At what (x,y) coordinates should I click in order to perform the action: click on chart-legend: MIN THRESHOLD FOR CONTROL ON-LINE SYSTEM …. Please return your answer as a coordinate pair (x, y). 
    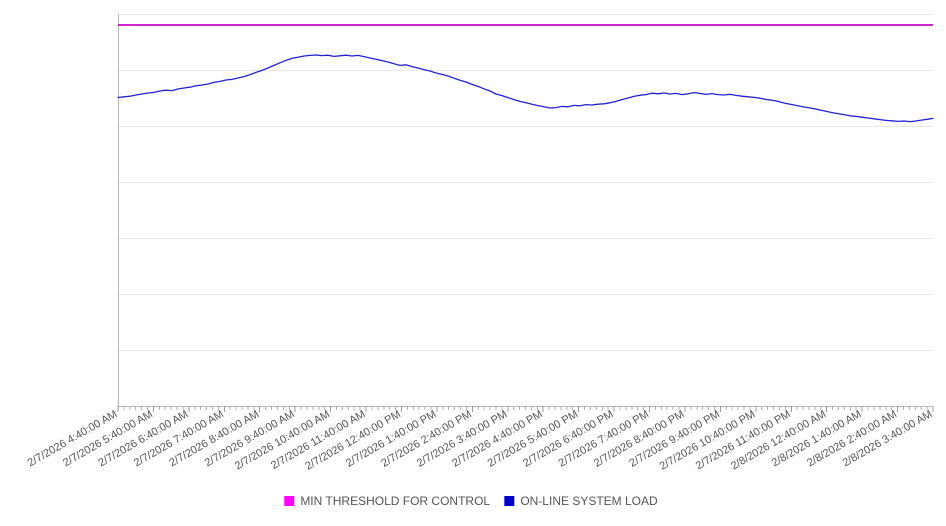
    Looking at the image, I should click on (471, 501).